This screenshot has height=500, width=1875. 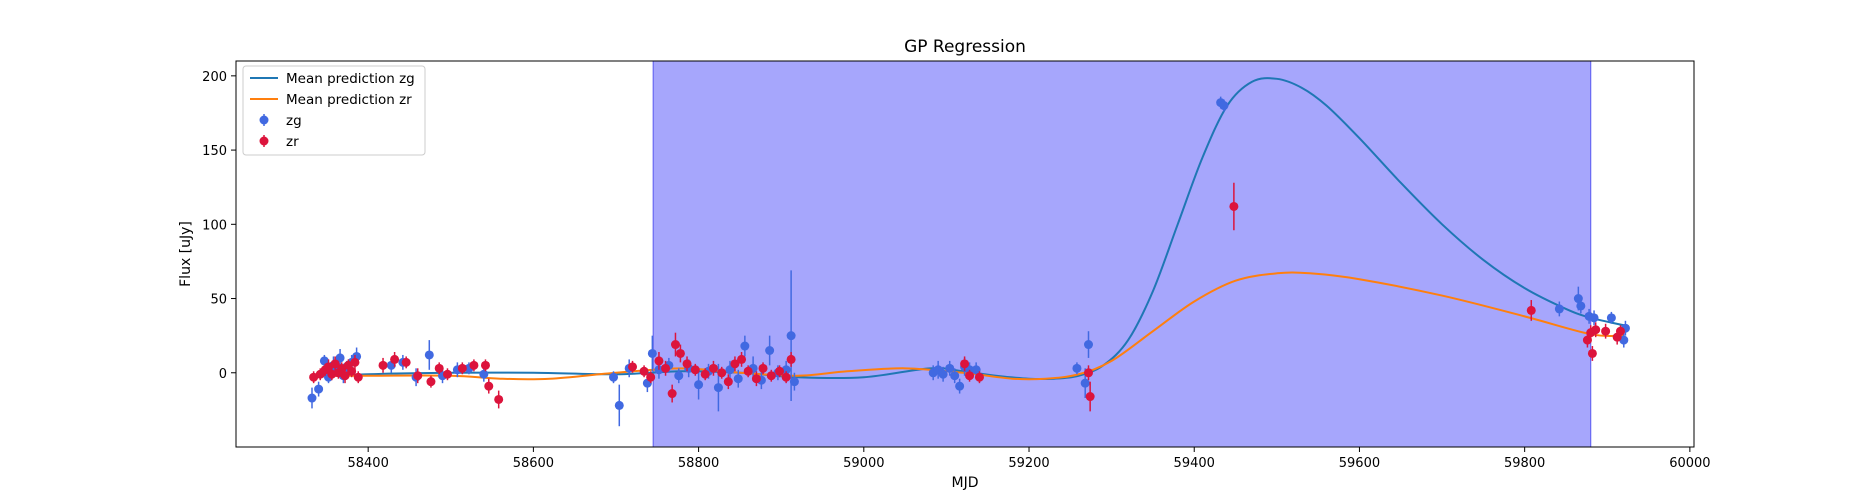 What do you see at coordinates (214, 151) in the screenshot?
I see `y-tick-label: 150` at bounding box center [214, 151].